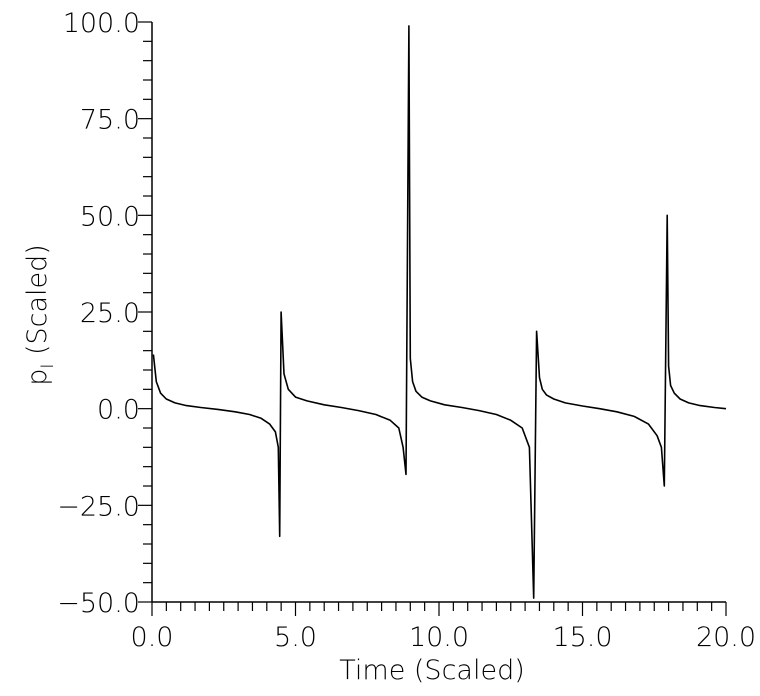  I want to click on x-tick-label: 0.0, so click(152, 637).